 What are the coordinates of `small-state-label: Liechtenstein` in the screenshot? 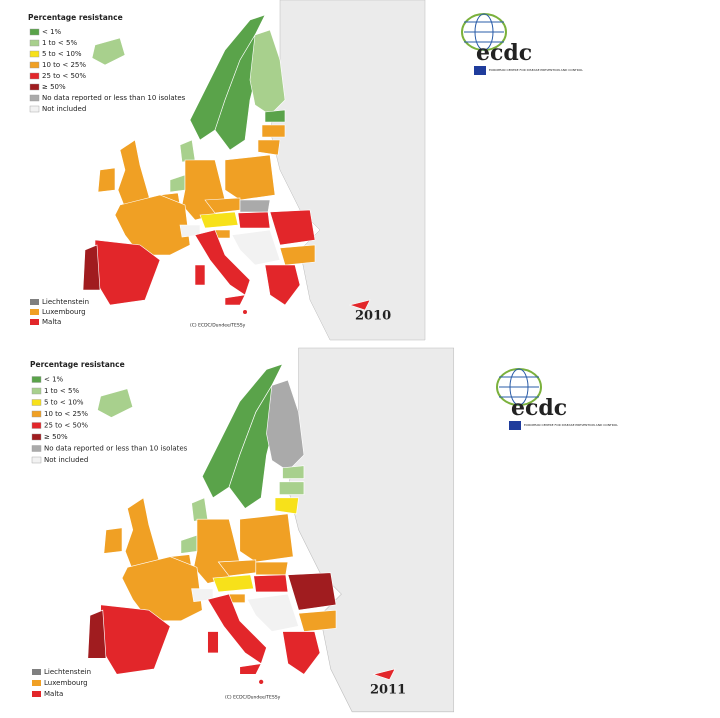 It's located at (67, 672).